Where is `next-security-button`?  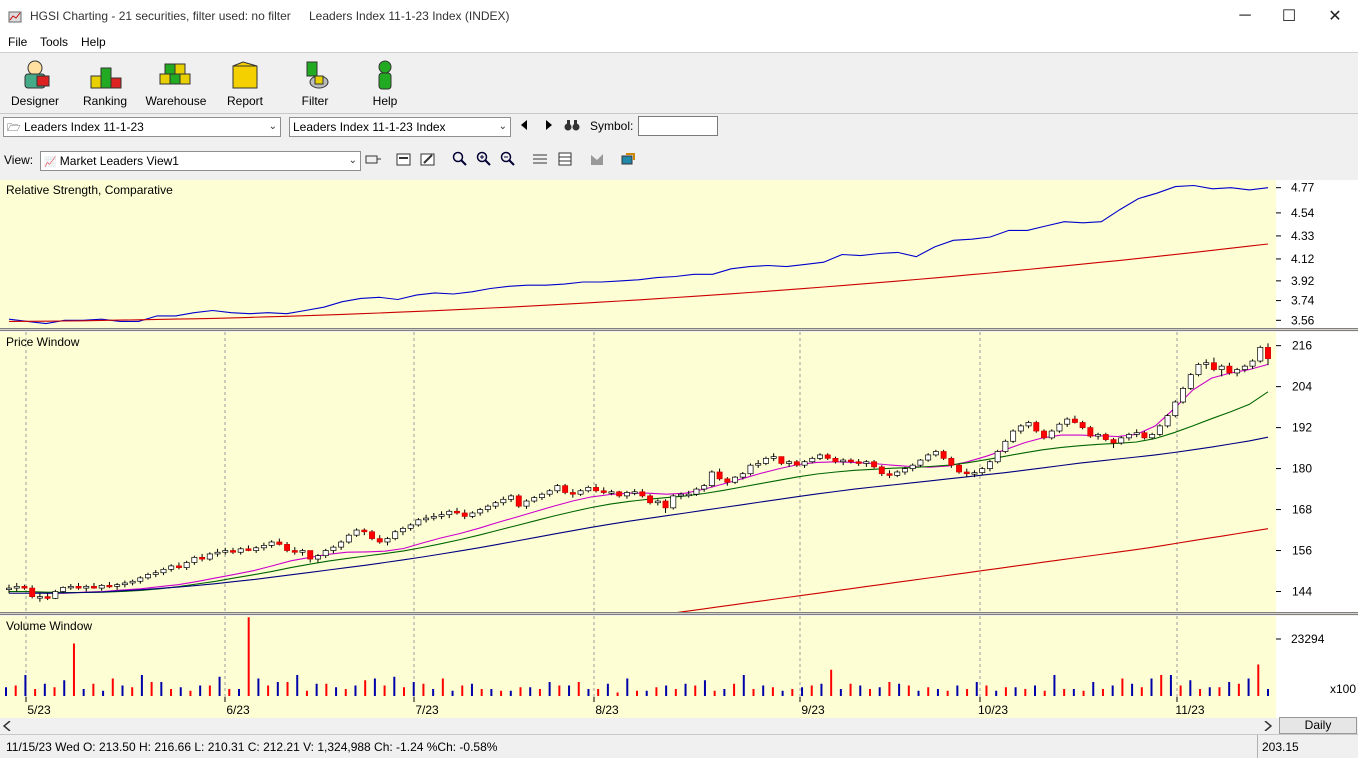
next-security-button is located at coordinates (549, 125).